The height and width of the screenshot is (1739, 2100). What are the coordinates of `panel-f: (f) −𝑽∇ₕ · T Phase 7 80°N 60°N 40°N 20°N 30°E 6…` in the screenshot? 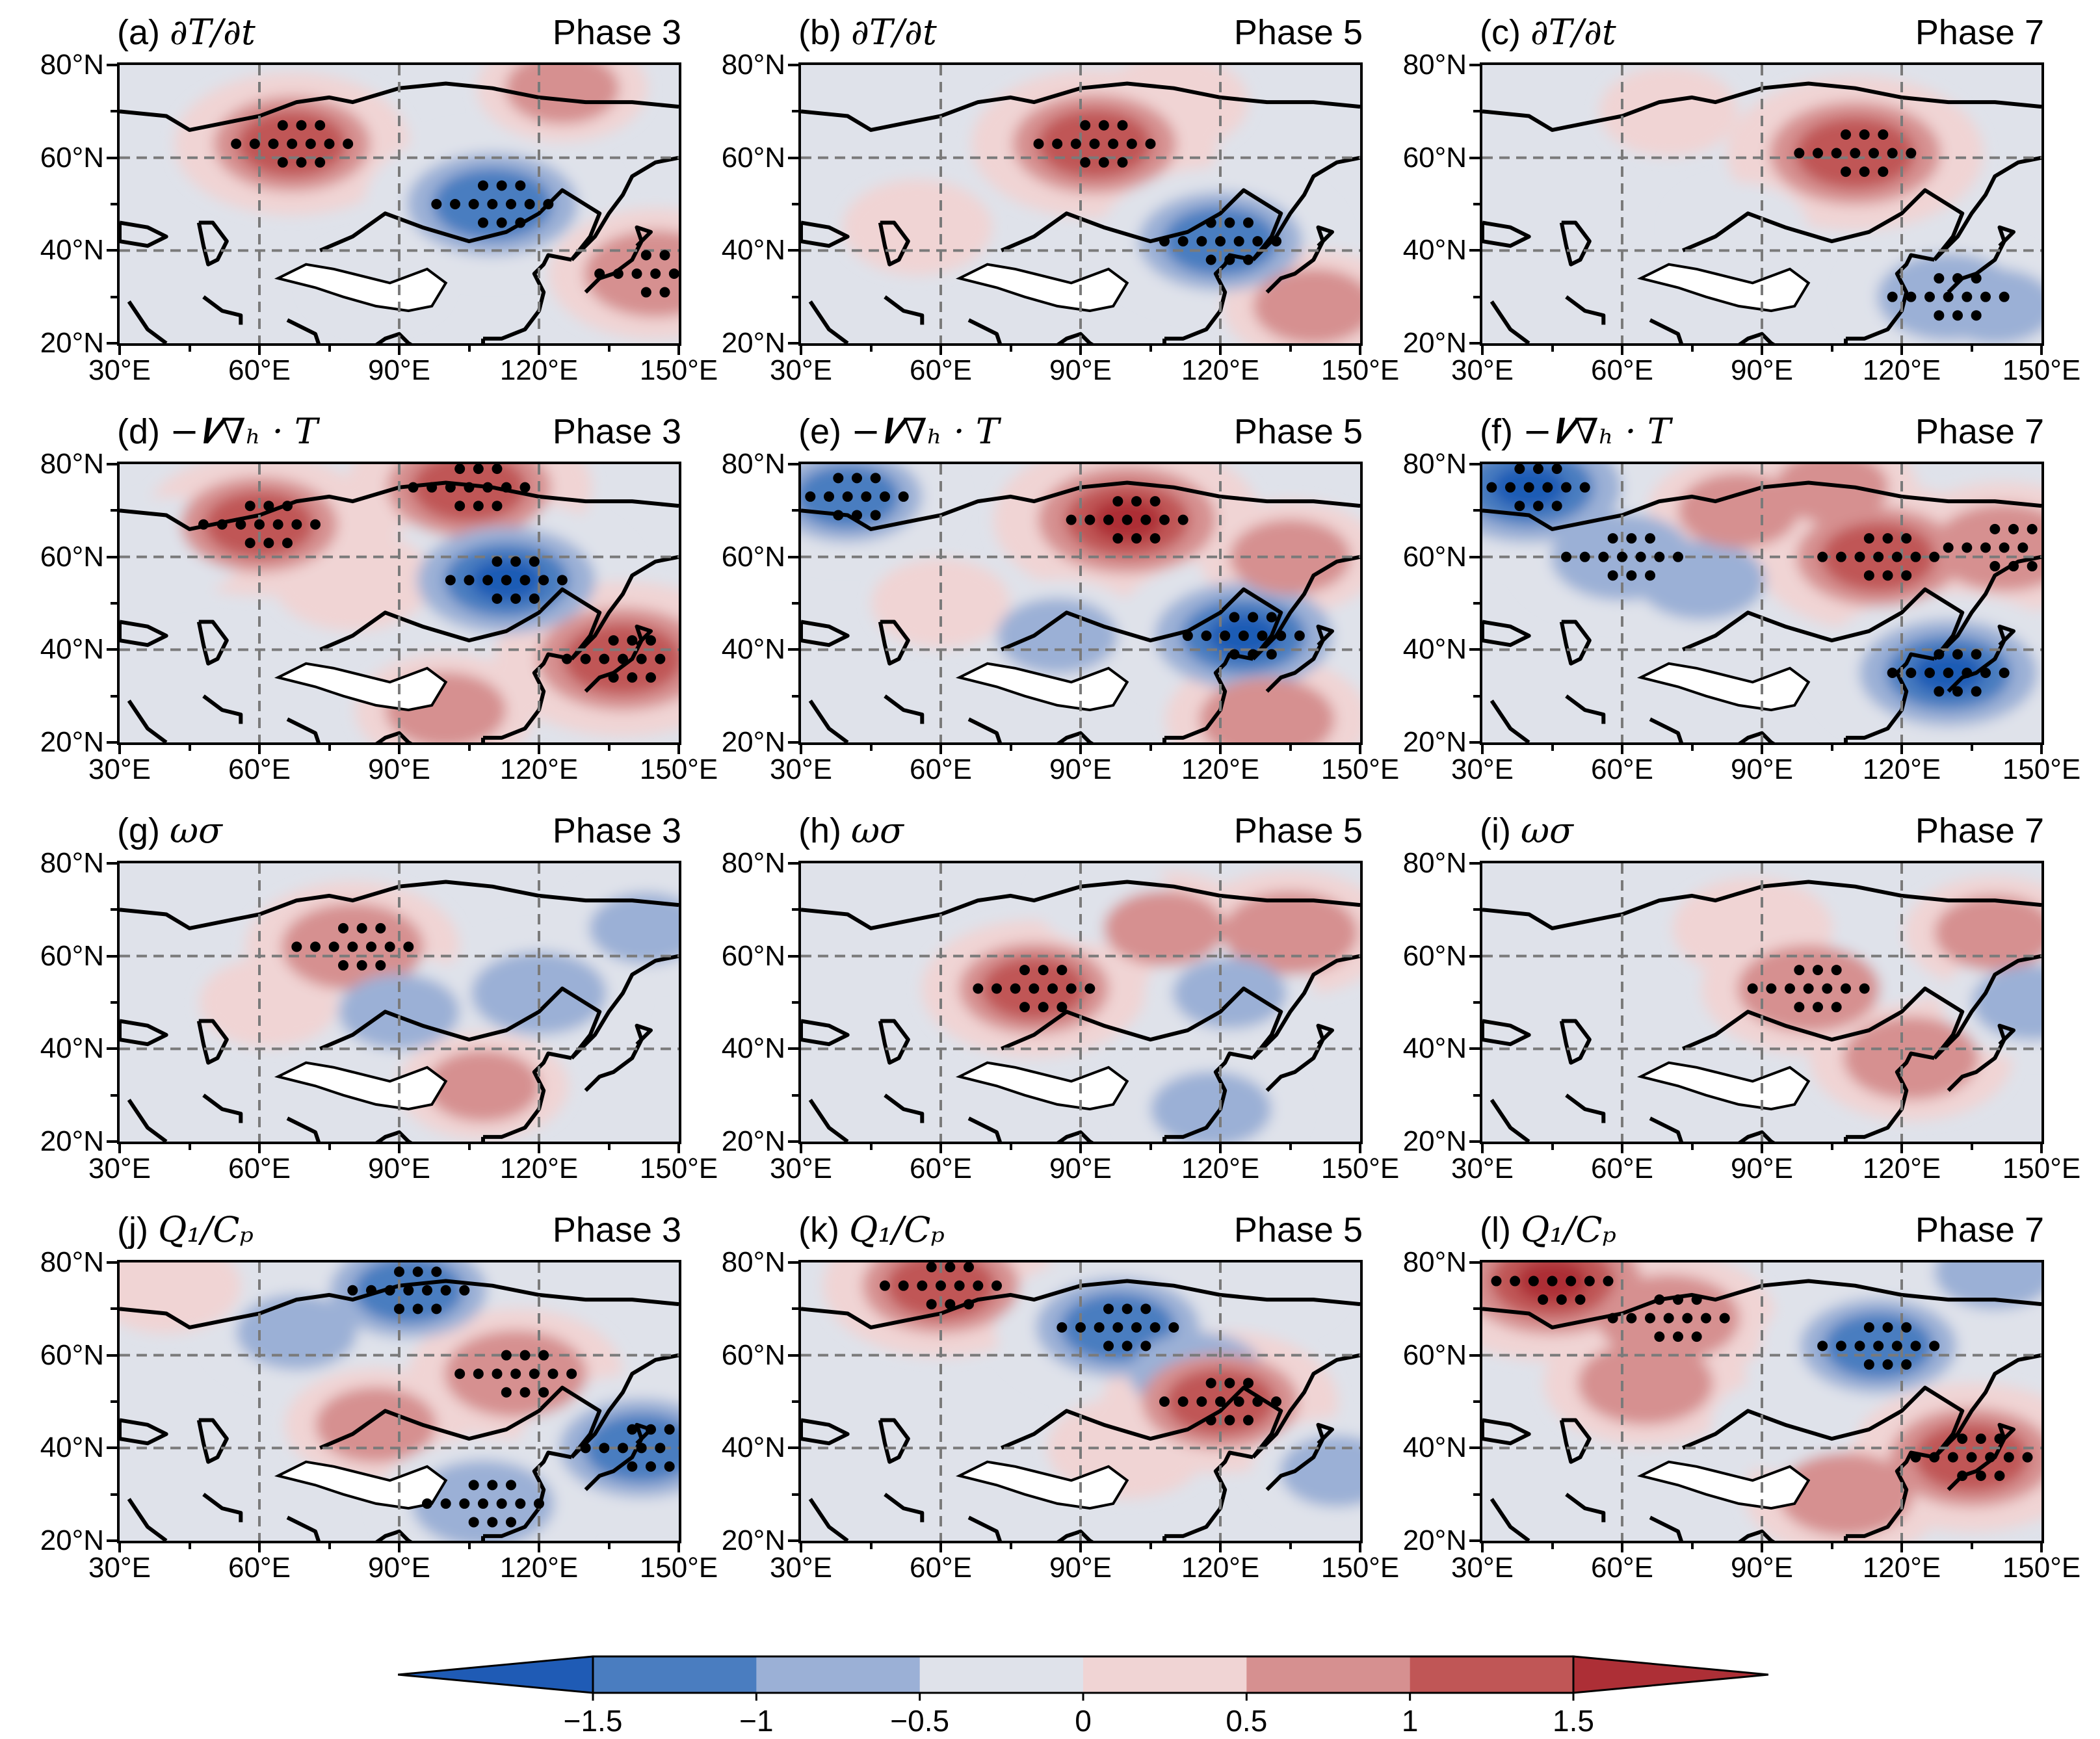 It's located at (1721, 609).